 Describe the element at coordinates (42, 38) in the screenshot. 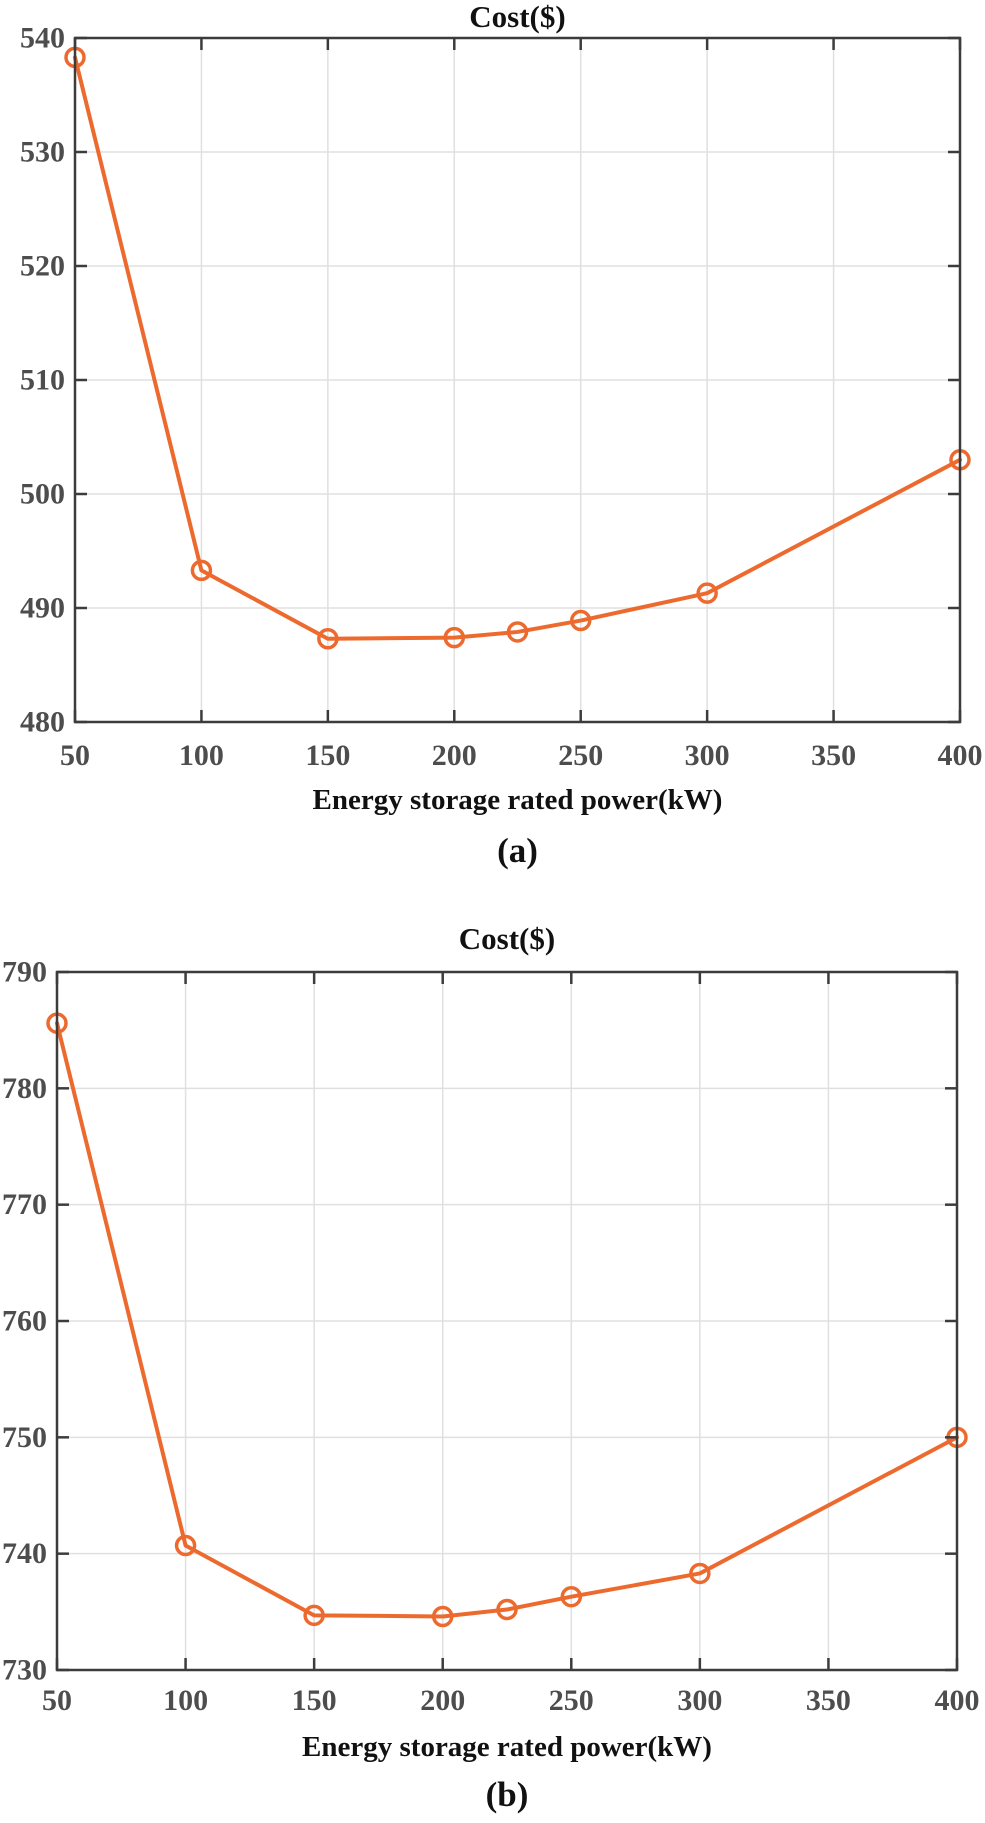

I see `y-tick-label: 540` at that location.